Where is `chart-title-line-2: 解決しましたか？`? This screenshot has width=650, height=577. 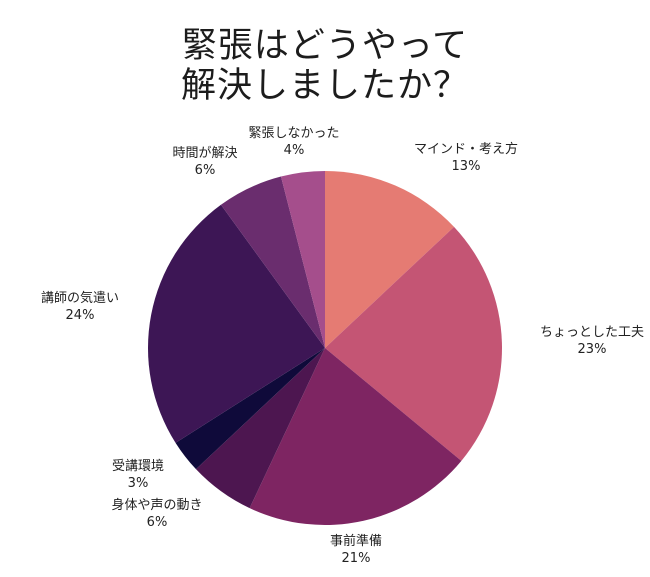
chart-title-line-2: 解決しましたか？ is located at coordinates (324, 86).